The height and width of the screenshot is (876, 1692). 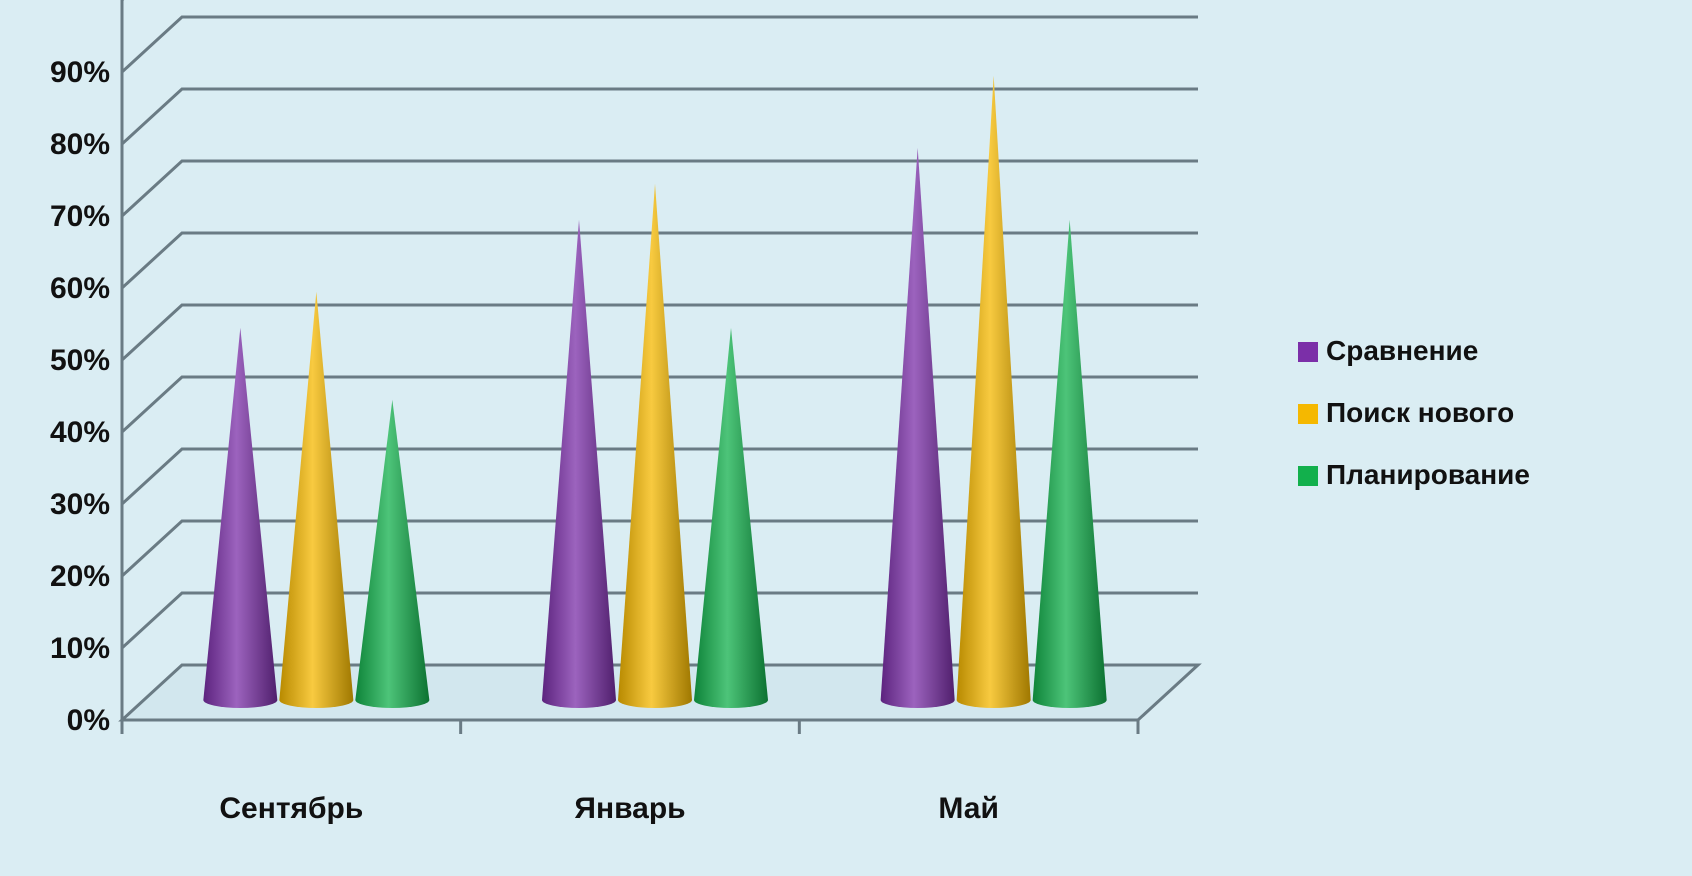 What do you see at coordinates (80, 432) in the screenshot?
I see `y-tick-label: 40%` at bounding box center [80, 432].